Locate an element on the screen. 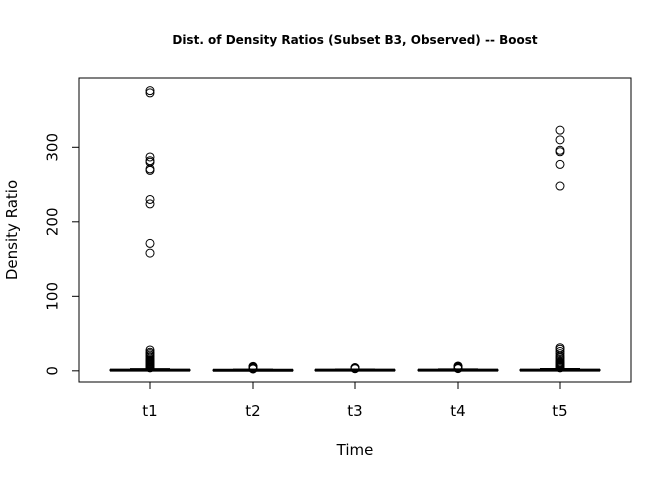 Image resolution: width=672 pixels, height=480 pixels. box-t1 is located at coordinates (150, 229).